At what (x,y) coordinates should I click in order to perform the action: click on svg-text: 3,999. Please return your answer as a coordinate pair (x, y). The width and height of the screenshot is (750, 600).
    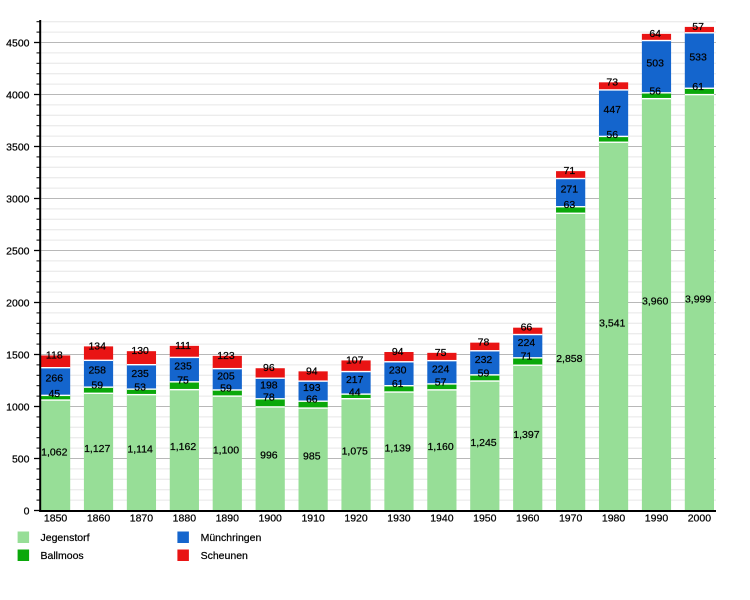
    Looking at the image, I should click on (698, 300).